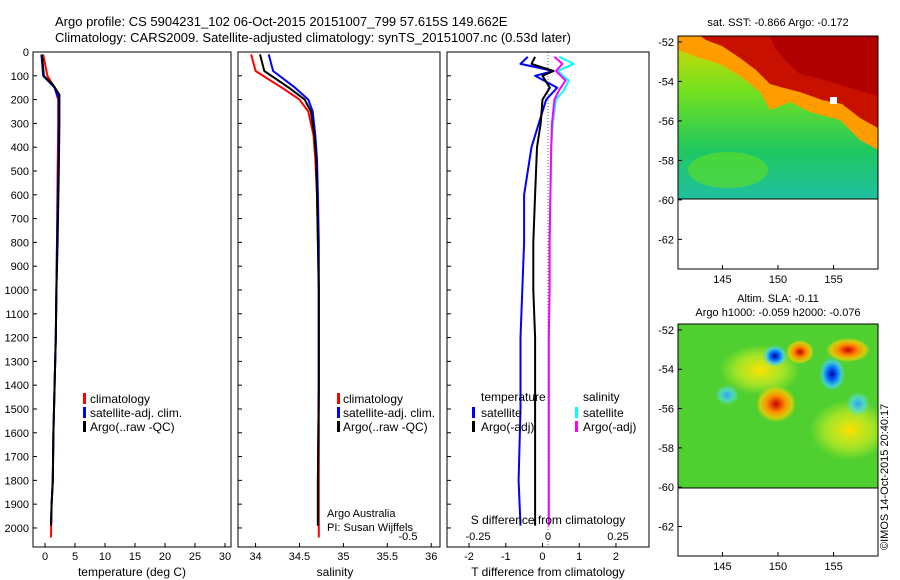 This screenshot has width=900, height=580. I want to click on sst-heatmap, so click(778, 117).